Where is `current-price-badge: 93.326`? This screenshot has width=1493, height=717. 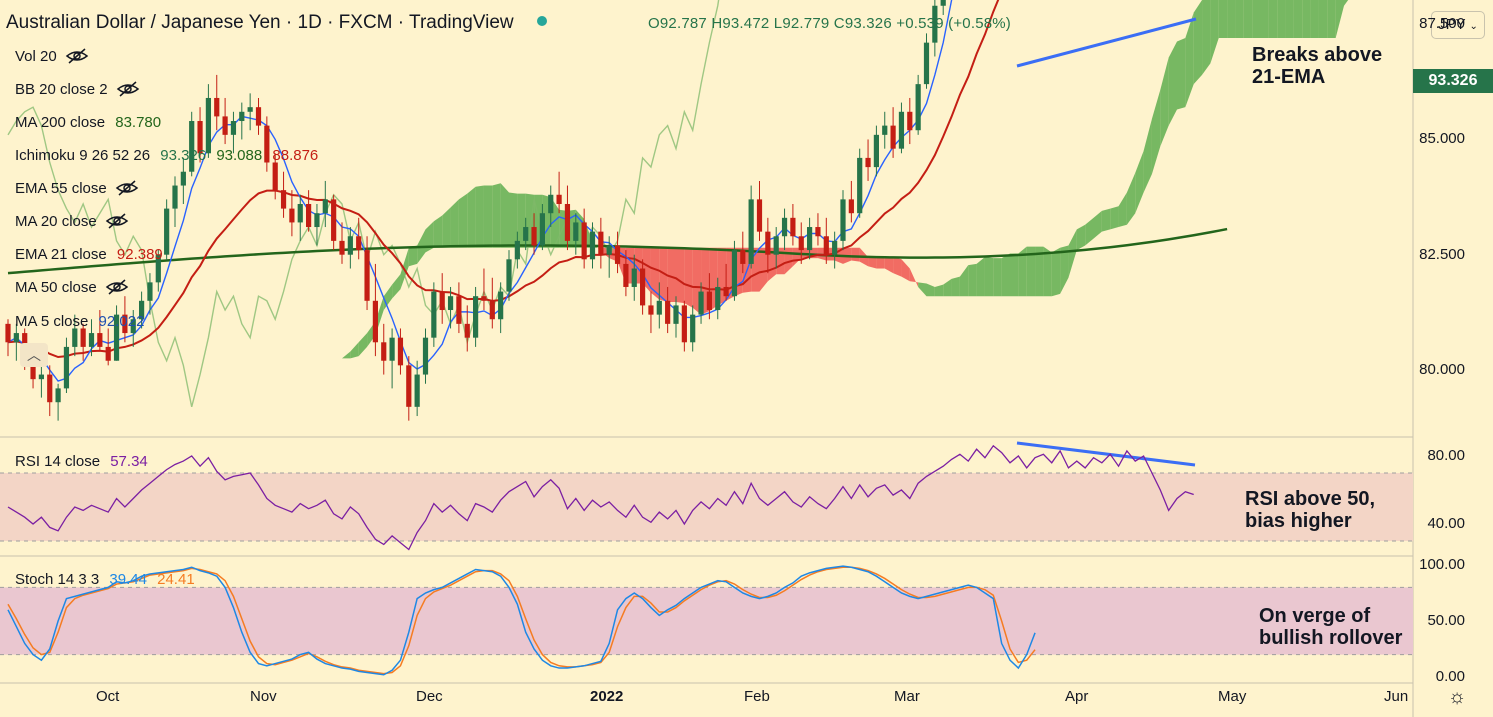 current-price-badge: 93.326 is located at coordinates (1453, 81).